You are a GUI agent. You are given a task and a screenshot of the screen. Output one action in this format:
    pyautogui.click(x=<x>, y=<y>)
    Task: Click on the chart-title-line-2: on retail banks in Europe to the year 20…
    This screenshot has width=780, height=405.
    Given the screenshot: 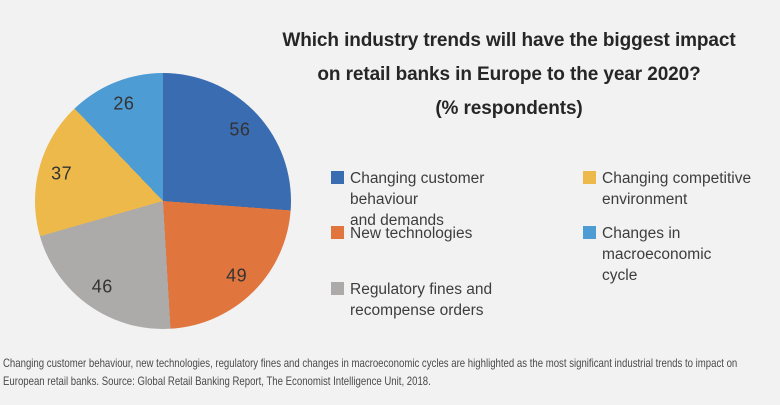 What is the action you would take?
    pyautogui.click(x=509, y=74)
    